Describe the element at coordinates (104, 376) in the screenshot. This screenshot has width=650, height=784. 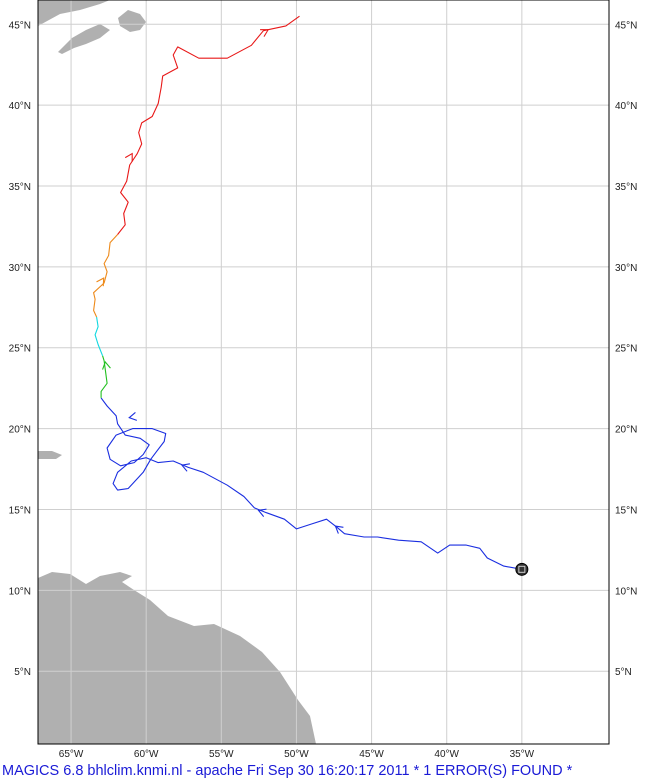
I see `track-segment-green` at that location.